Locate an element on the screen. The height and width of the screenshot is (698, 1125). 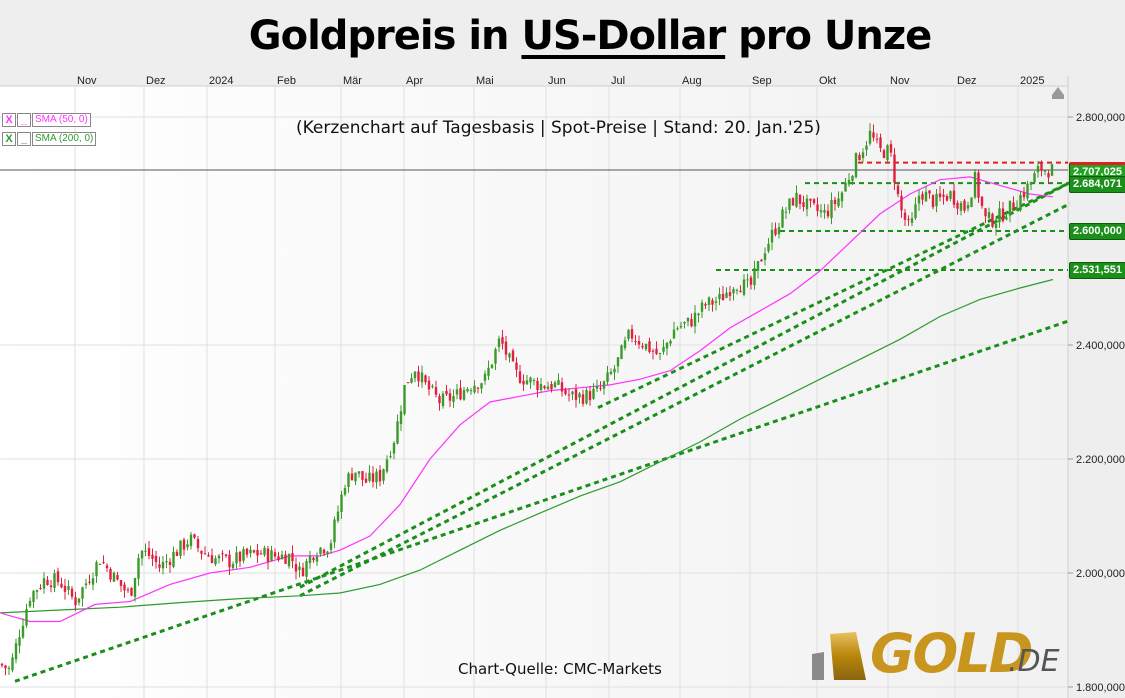
indicator-legend: X _ SMA (50, 0) X _ SMA (200, 0) is located at coordinates (49, 131).